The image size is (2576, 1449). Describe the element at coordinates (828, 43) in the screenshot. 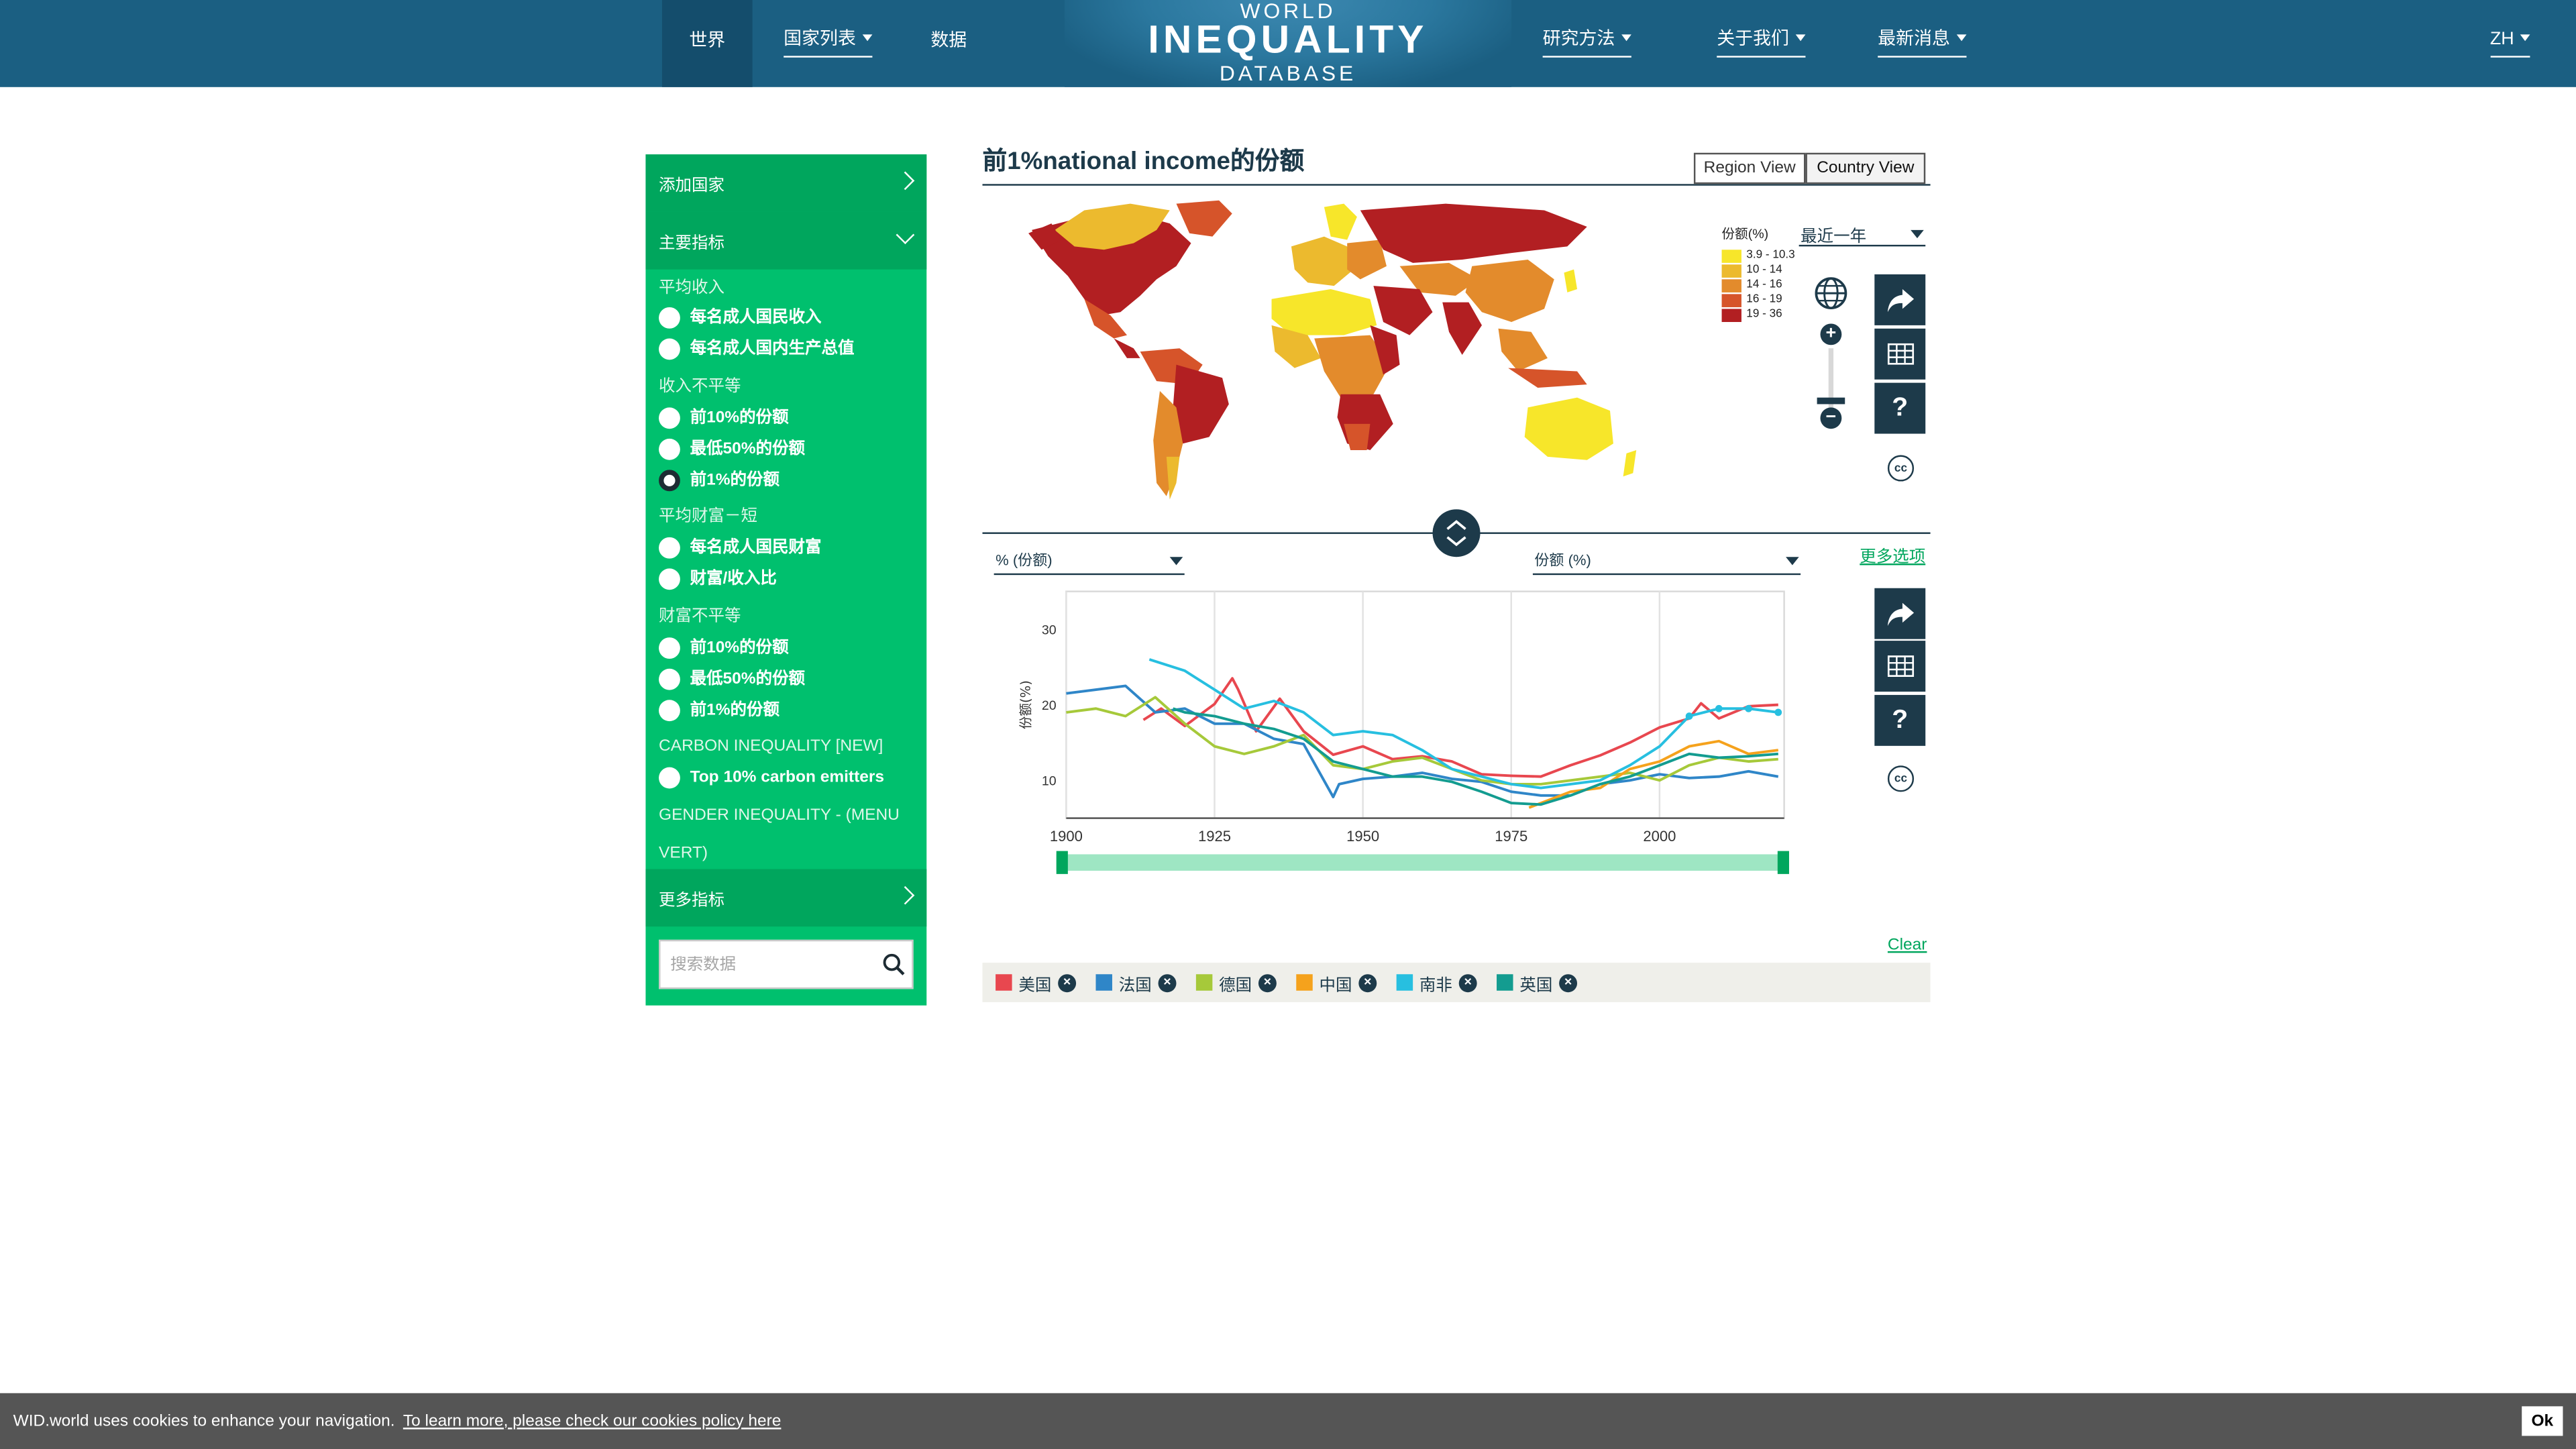

I see `nav-country-list: 国家列表` at that location.